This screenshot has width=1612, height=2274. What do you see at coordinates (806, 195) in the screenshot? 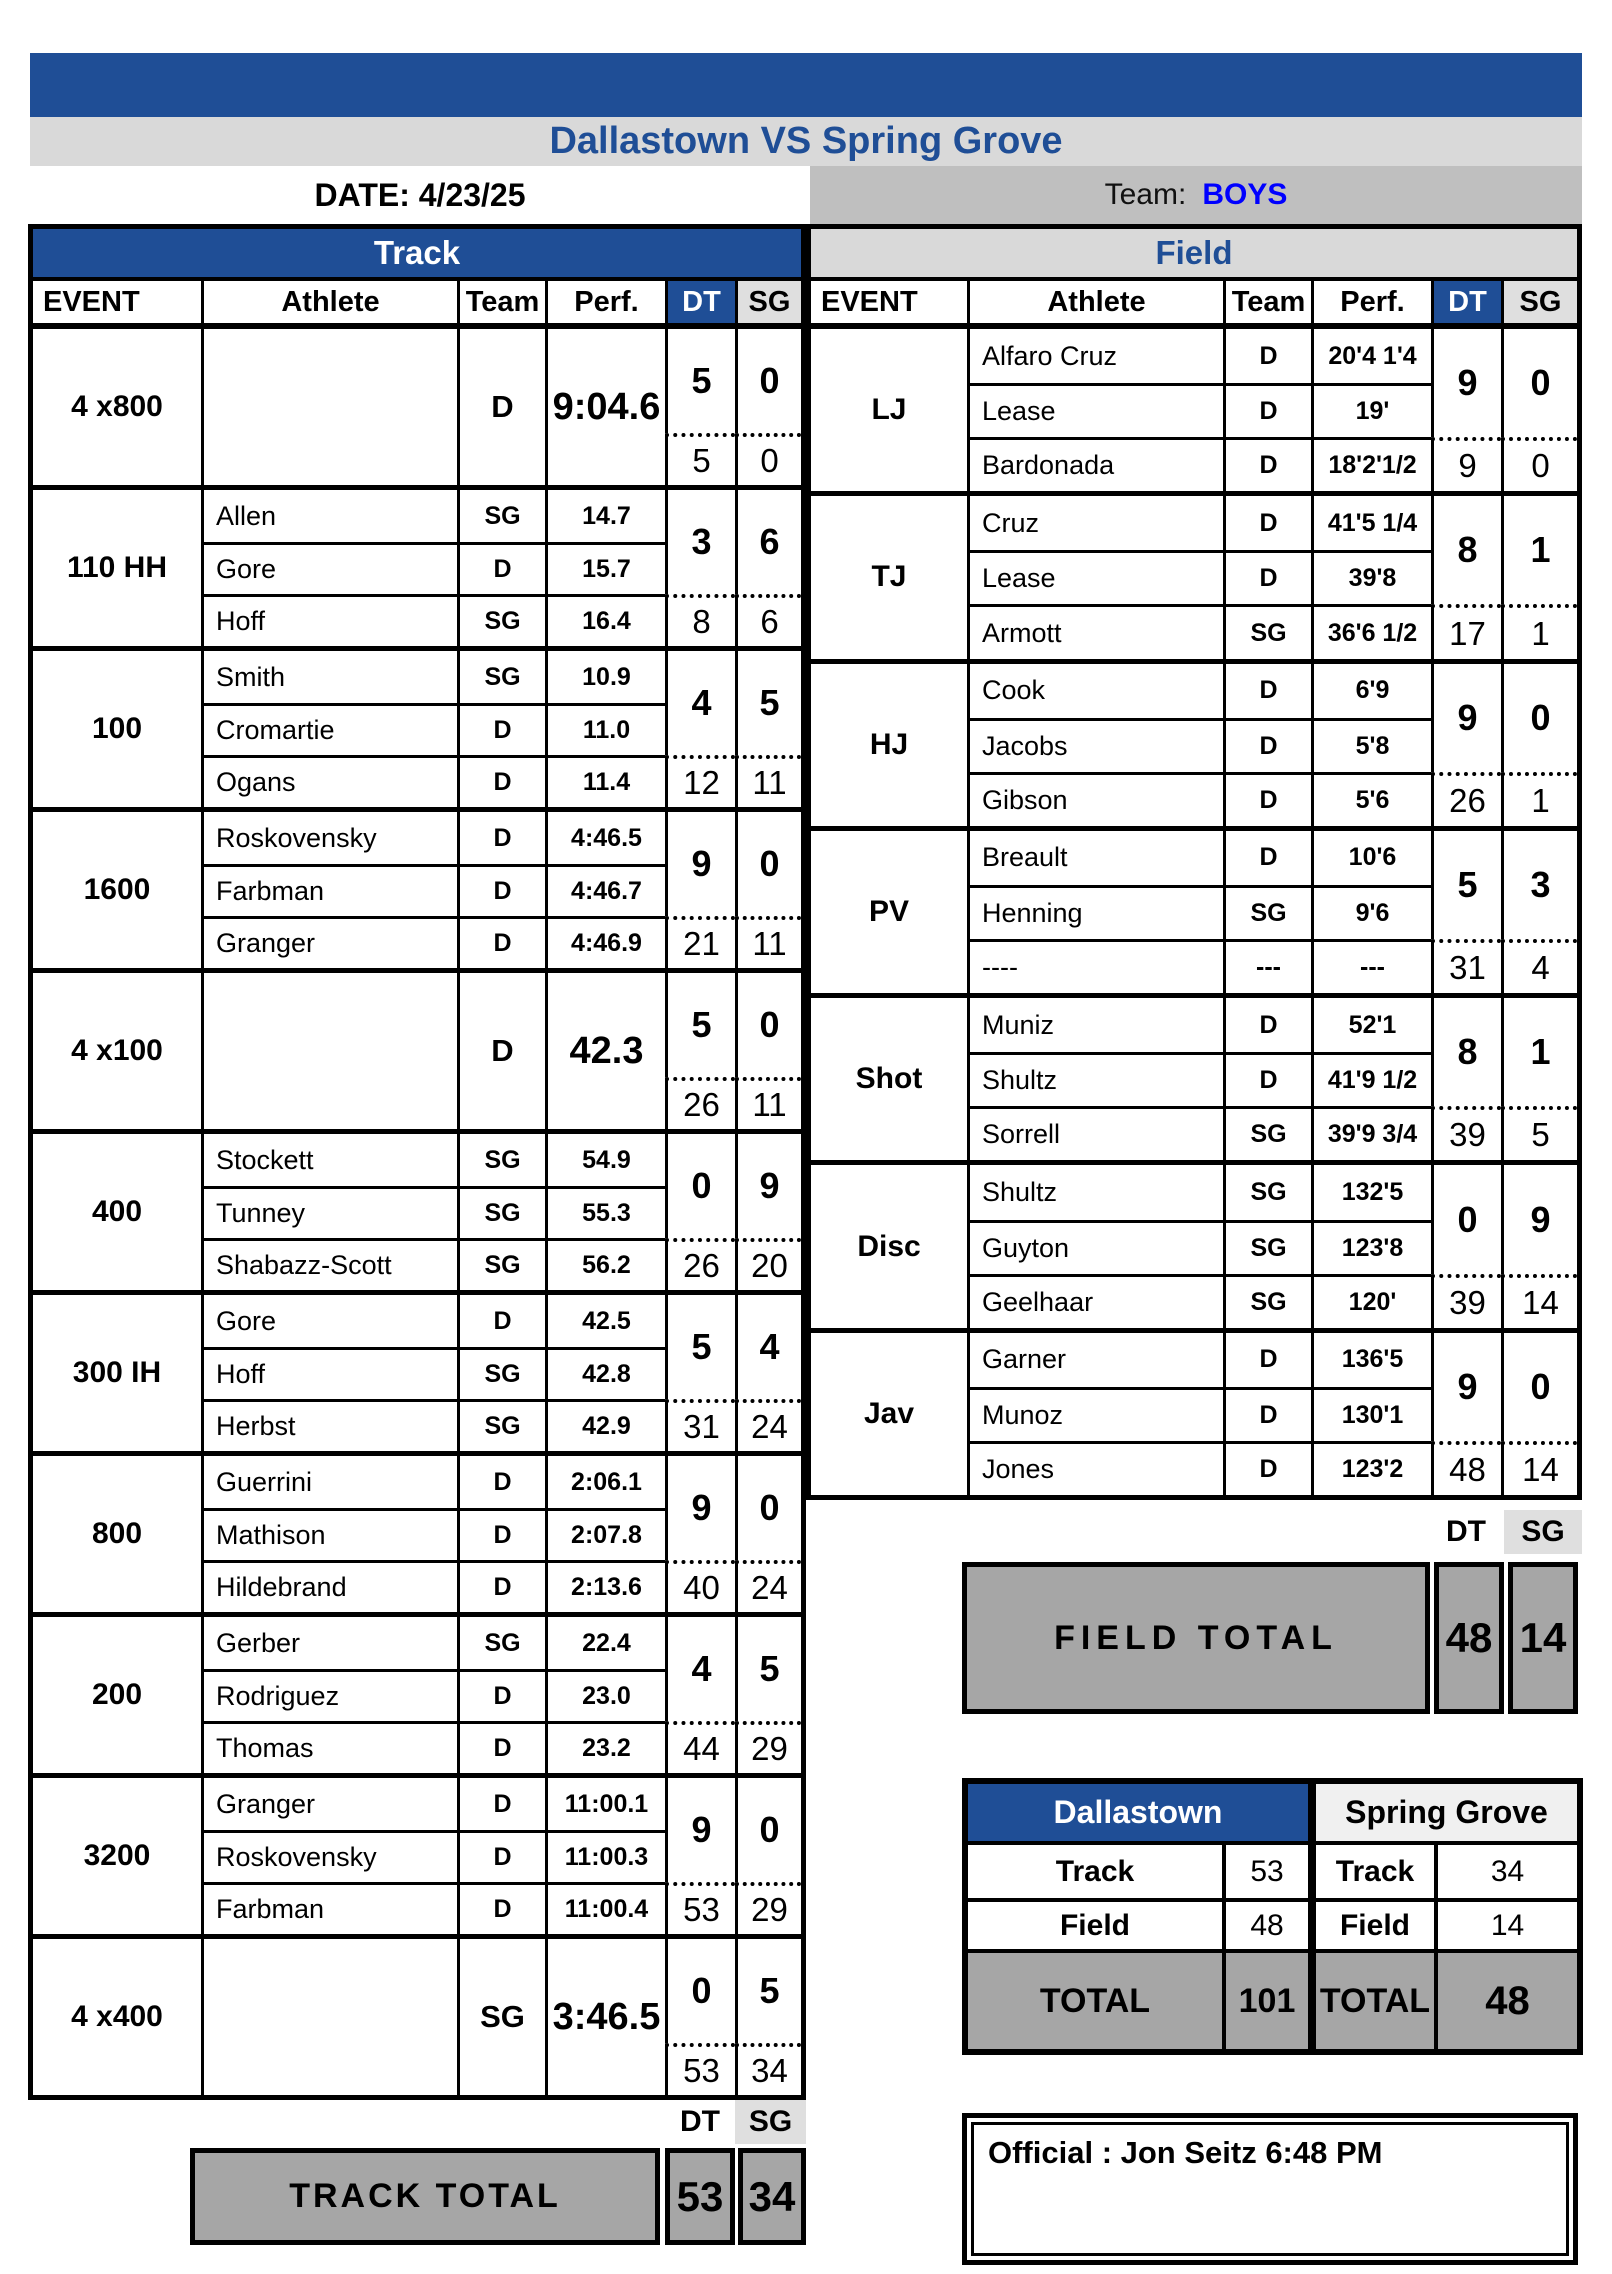
I see `date-team-row: DATE: 4/23/25 Team: BOYS` at bounding box center [806, 195].